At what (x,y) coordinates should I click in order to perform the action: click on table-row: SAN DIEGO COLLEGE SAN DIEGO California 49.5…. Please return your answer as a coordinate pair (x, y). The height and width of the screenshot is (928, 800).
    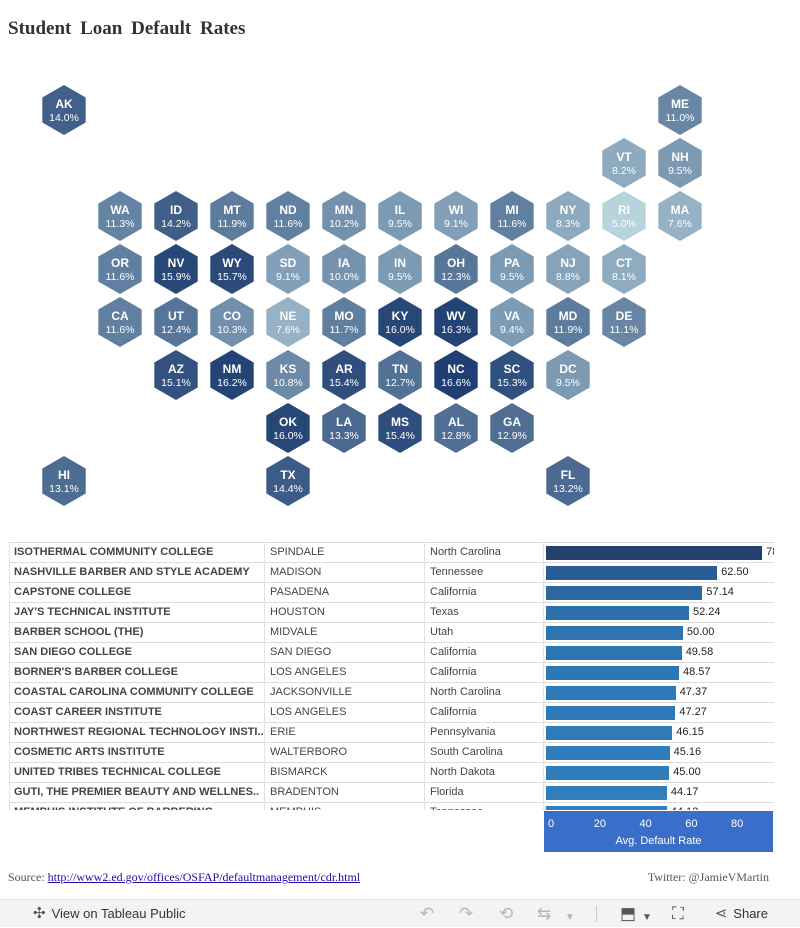
    Looking at the image, I should click on (392, 653).